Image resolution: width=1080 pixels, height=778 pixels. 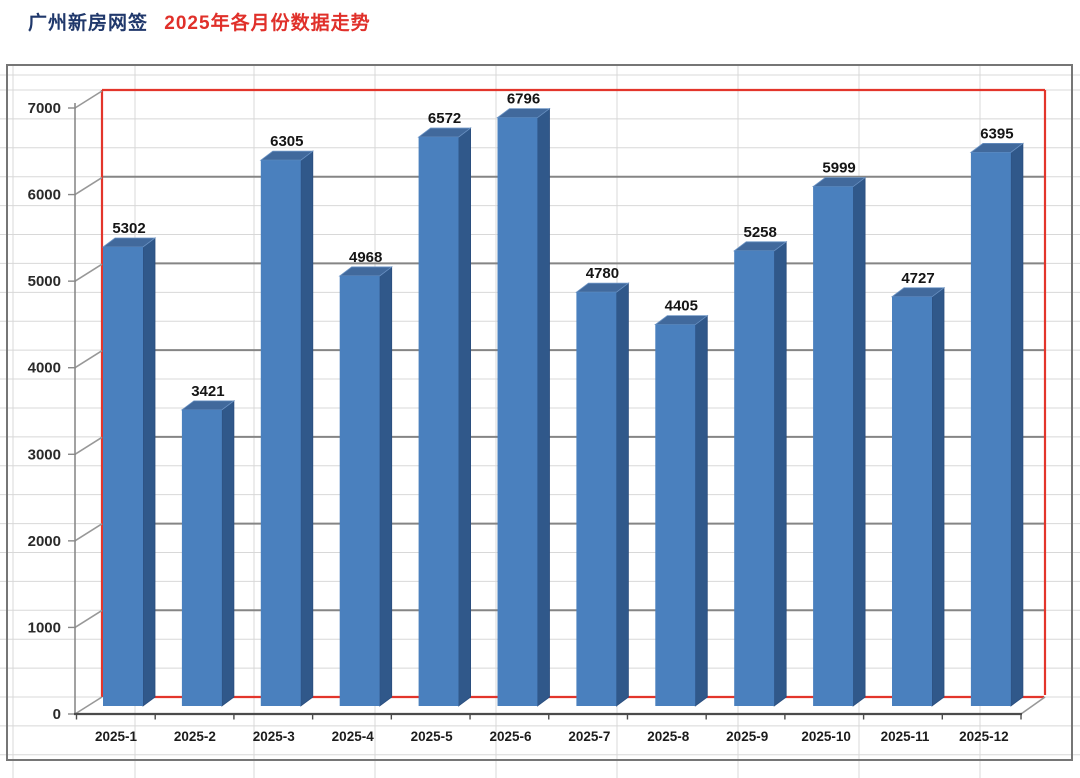 I want to click on bar-value-label: 6395, so click(x=996, y=133).